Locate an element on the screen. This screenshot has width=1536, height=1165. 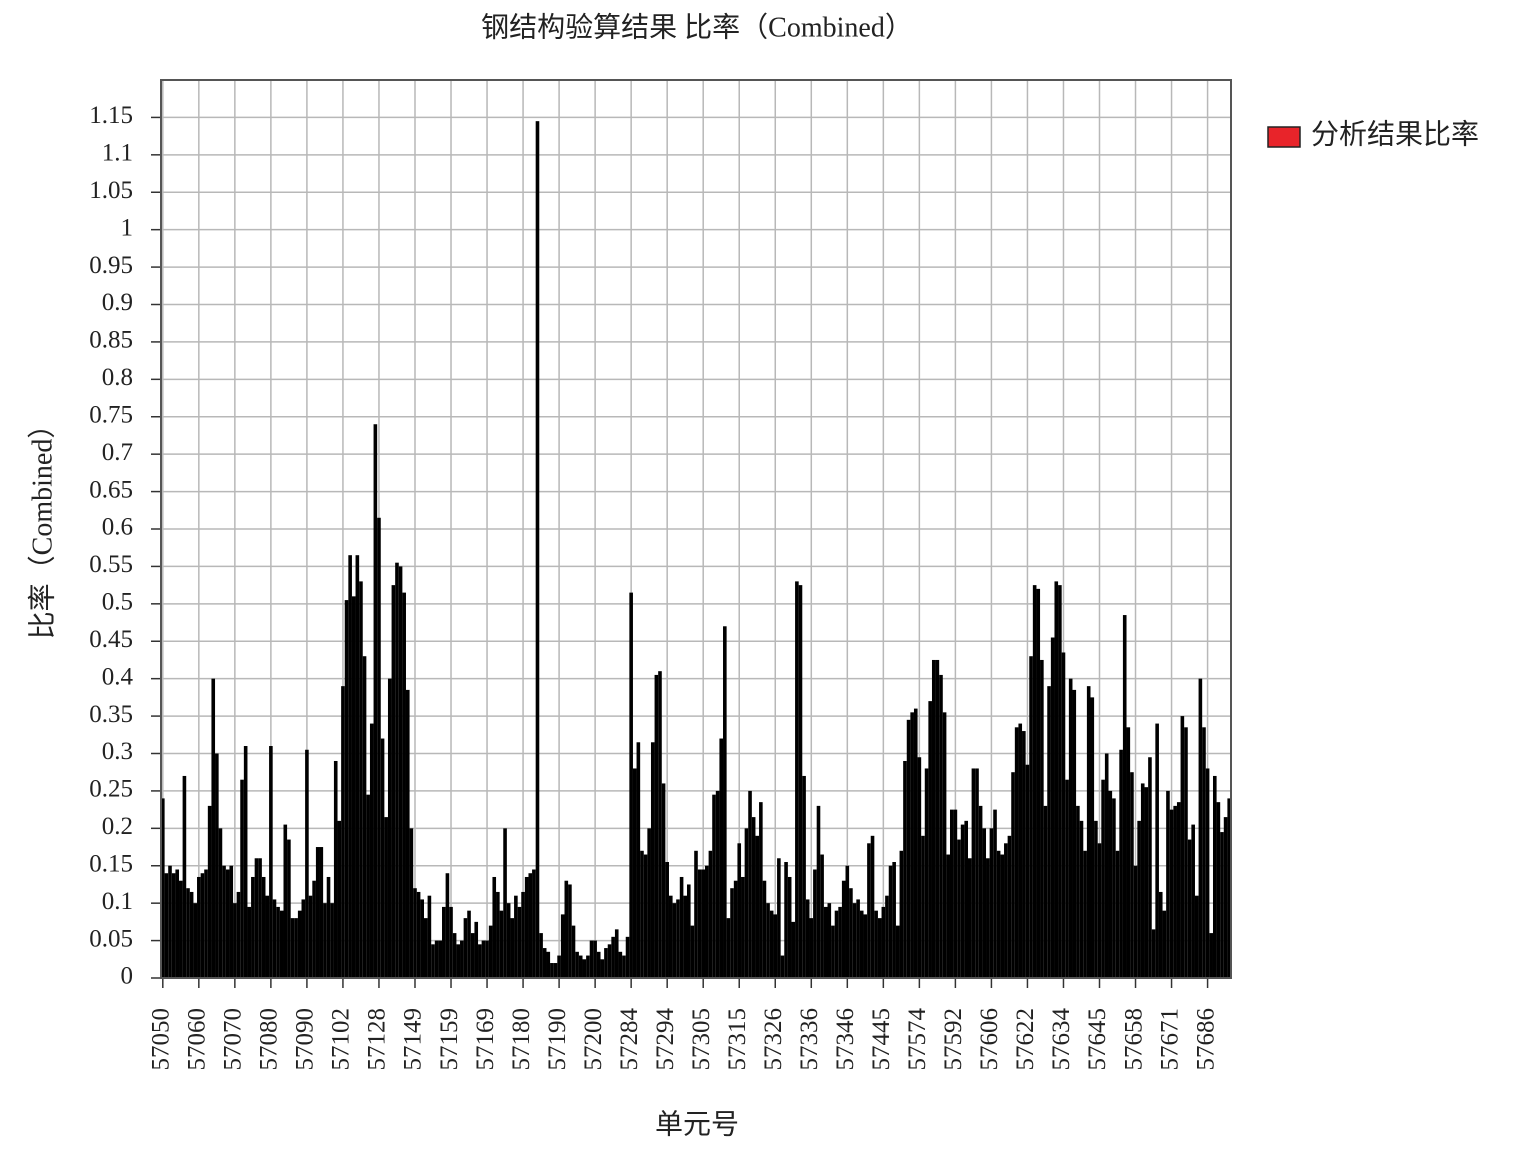
x-tick-label: 57060 is located at coordinates (197, 1039).